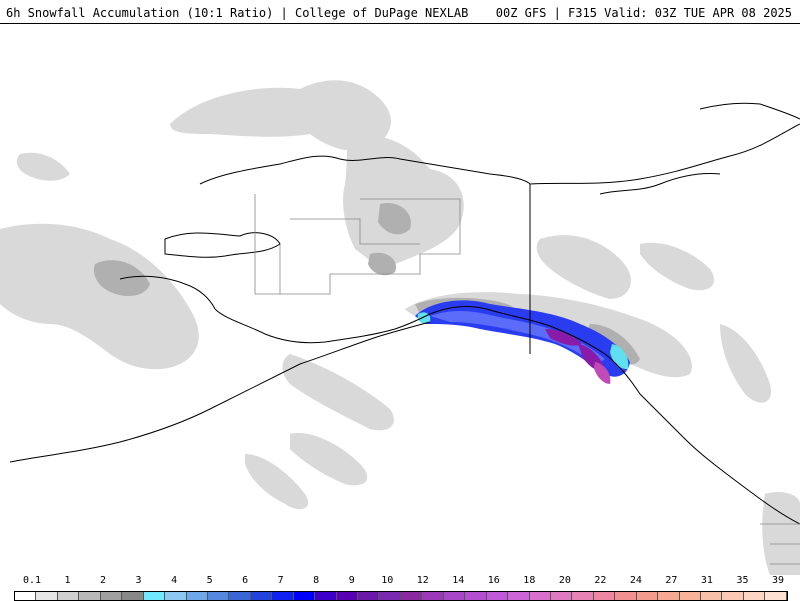  What do you see at coordinates (742, 580) in the screenshot?
I see `legend-tick-label: 35` at bounding box center [742, 580].